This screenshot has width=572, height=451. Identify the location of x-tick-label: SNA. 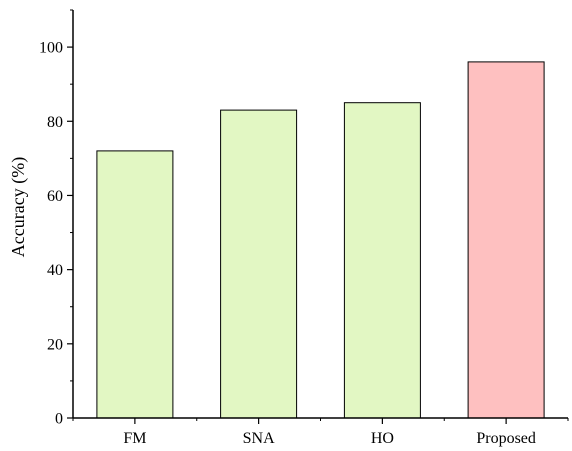
(259, 438).